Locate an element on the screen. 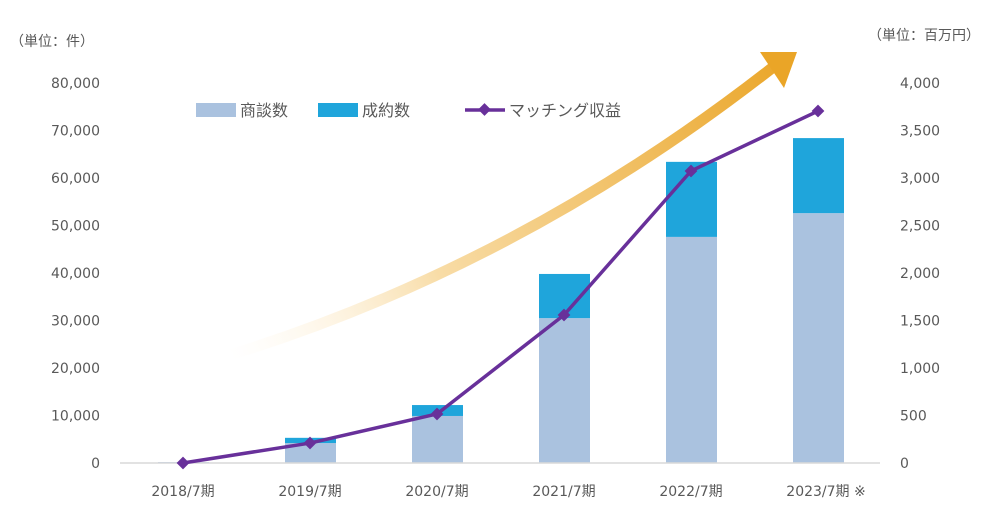  legend-label-revenue: マッチング収益 is located at coordinates (565, 110).